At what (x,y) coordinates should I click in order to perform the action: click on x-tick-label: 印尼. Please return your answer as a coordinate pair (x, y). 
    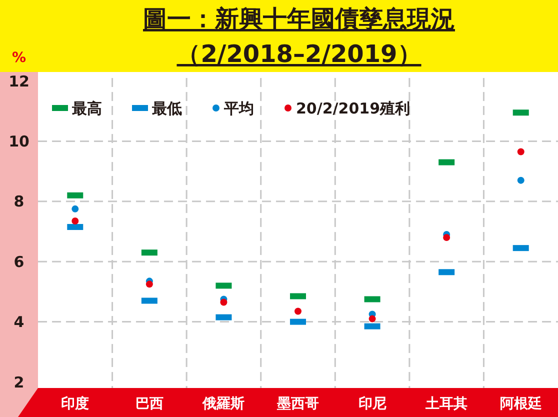
    Looking at the image, I should click on (372, 404).